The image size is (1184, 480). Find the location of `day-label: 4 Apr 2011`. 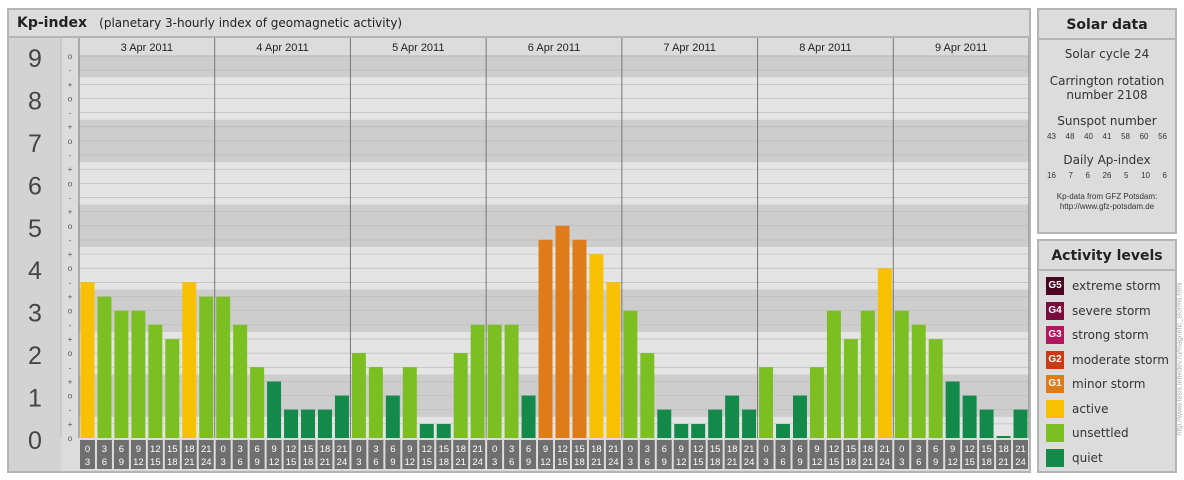

day-label: 4 Apr 2011 is located at coordinates (282, 48).